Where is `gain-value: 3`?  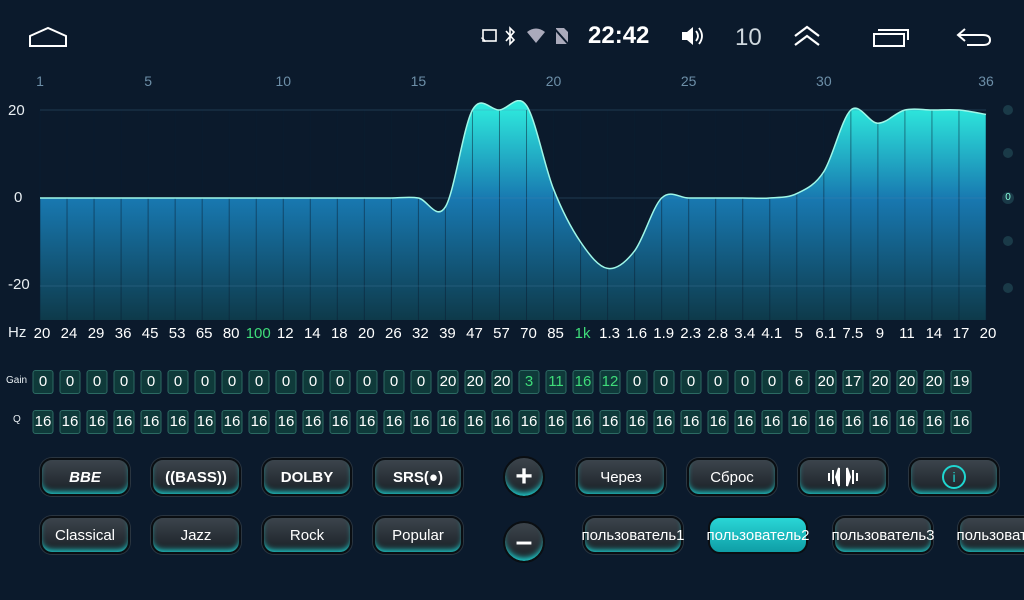
gain-value: 3 is located at coordinates (529, 382).